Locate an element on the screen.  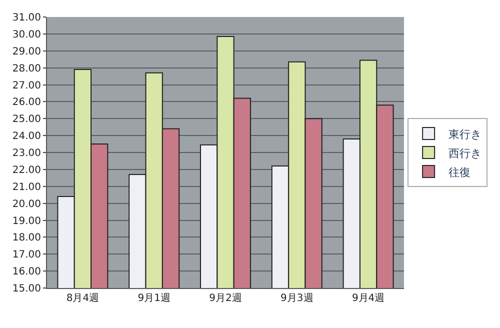
x-tick-label: 9月2週 is located at coordinates (225, 298).